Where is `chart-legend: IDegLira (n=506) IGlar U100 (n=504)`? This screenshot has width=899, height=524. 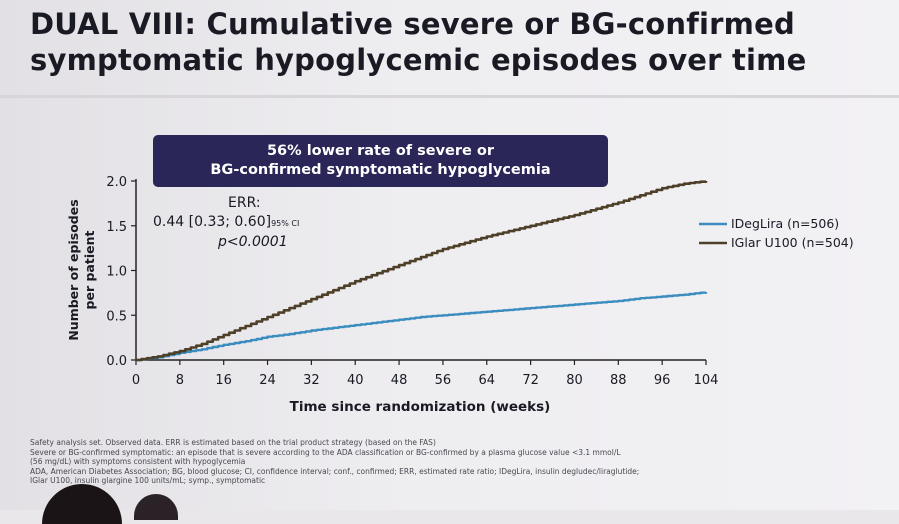
chart-legend: IDegLira (n=506) IGlar U100 (n=504) is located at coordinates (776, 233).